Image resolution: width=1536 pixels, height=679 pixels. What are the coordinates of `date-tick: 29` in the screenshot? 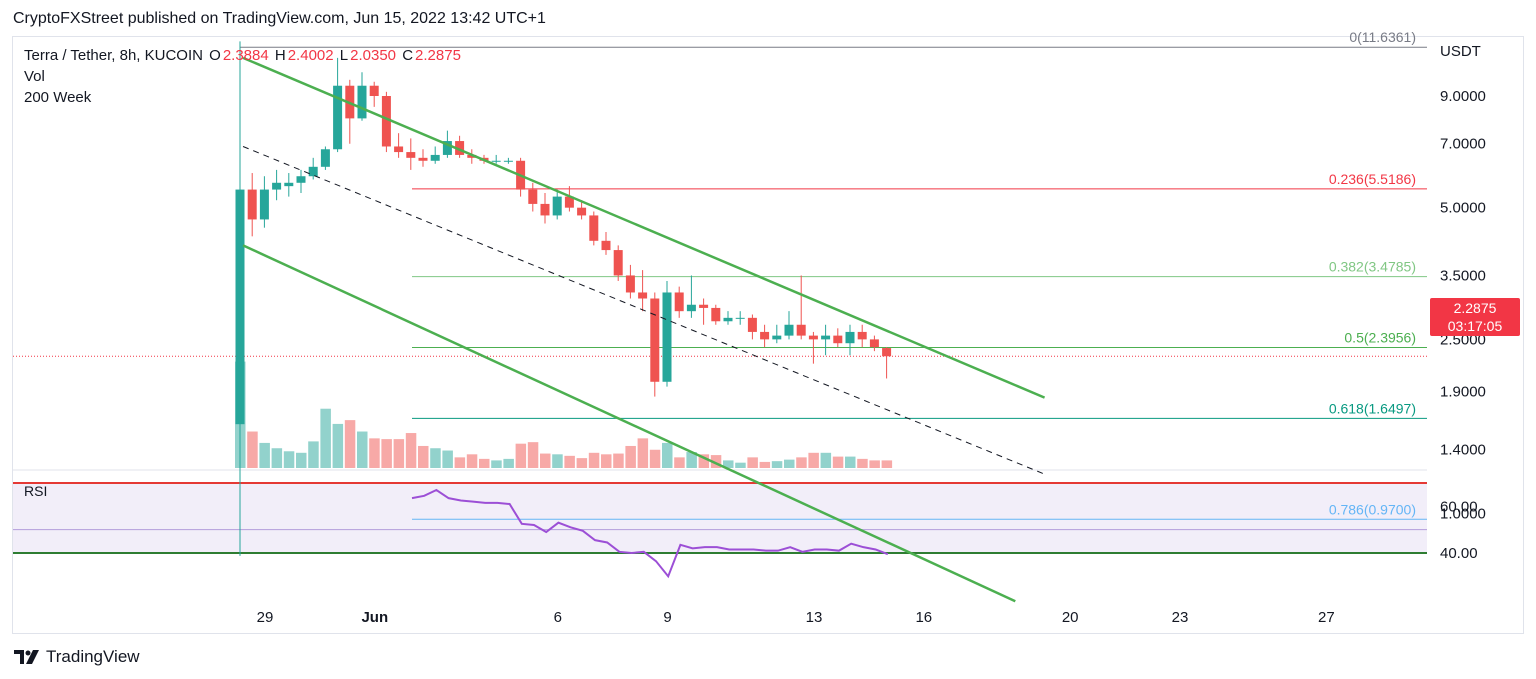 It's located at (265, 617).